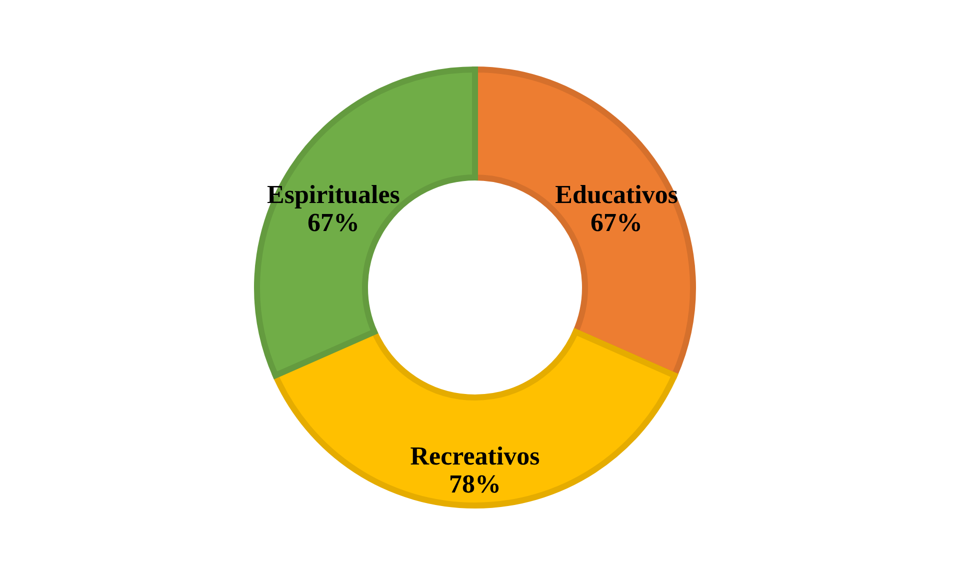 Image resolution: width=956 pixels, height=581 pixels. Describe the element at coordinates (475, 456) in the screenshot. I see `slice-label: Recreativos` at that location.